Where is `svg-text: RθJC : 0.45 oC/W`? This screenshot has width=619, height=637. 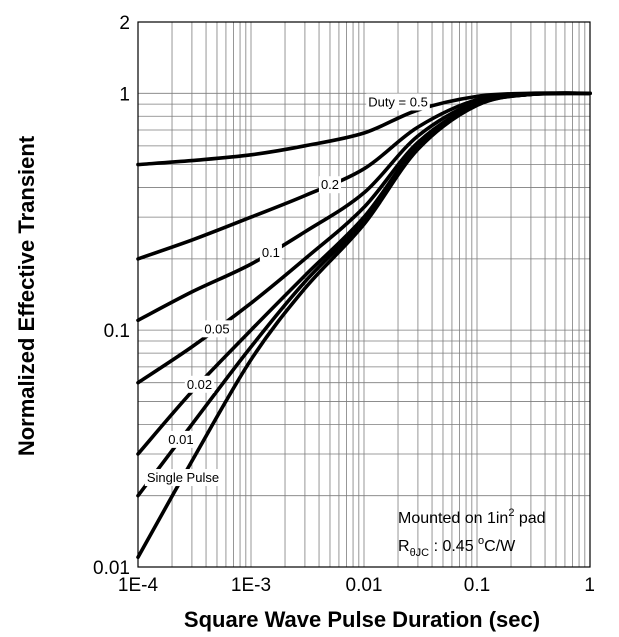
svg-text: RθJC : 0.45 oC/W is located at coordinates (457, 547).